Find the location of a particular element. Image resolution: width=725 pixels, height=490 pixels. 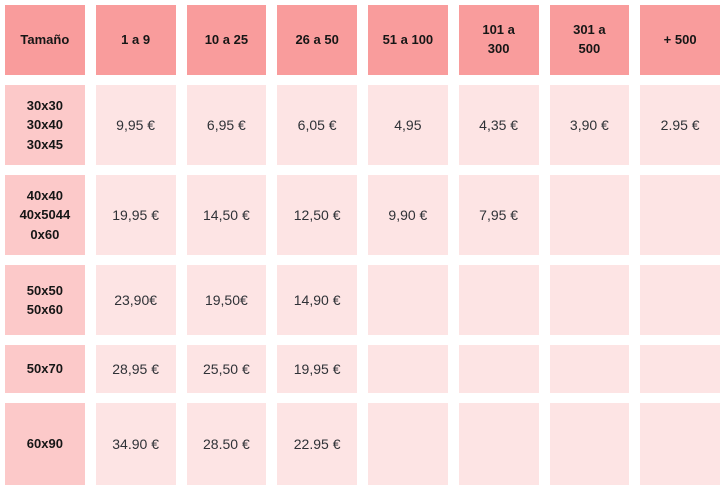

price-cell: 3,90 € is located at coordinates (589, 125).